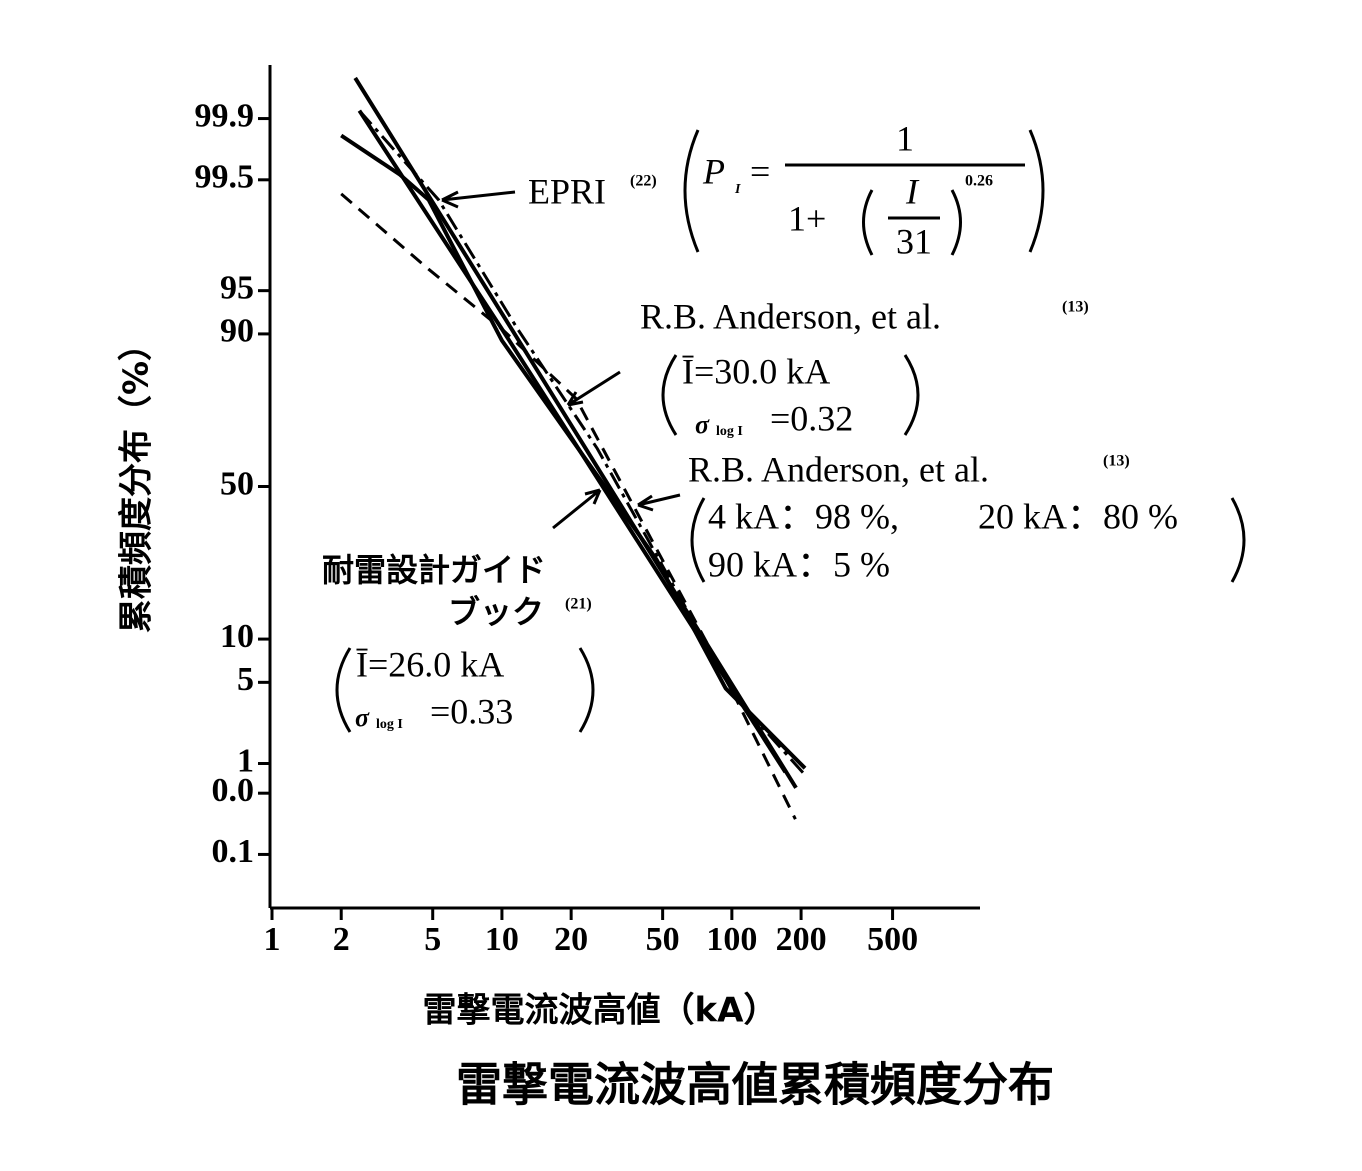 This screenshot has height=1171, width=1362. What do you see at coordinates (471, 711) in the screenshot?
I see `annotation: =0.33` at bounding box center [471, 711].